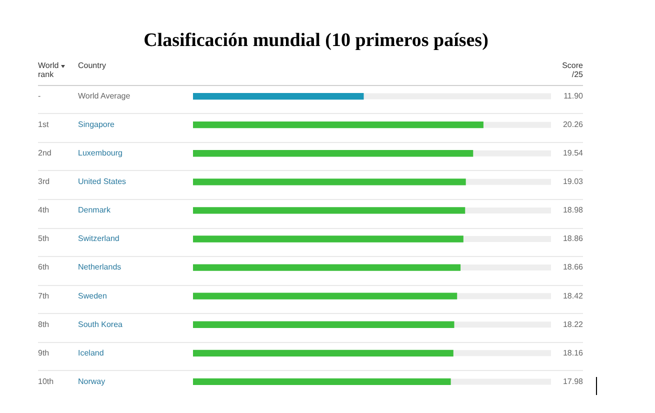 This screenshot has height=413, width=655. What do you see at coordinates (100, 153) in the screenshot?
I see `y-tick-label: Luxembourg` at bounding box center [100, 153].